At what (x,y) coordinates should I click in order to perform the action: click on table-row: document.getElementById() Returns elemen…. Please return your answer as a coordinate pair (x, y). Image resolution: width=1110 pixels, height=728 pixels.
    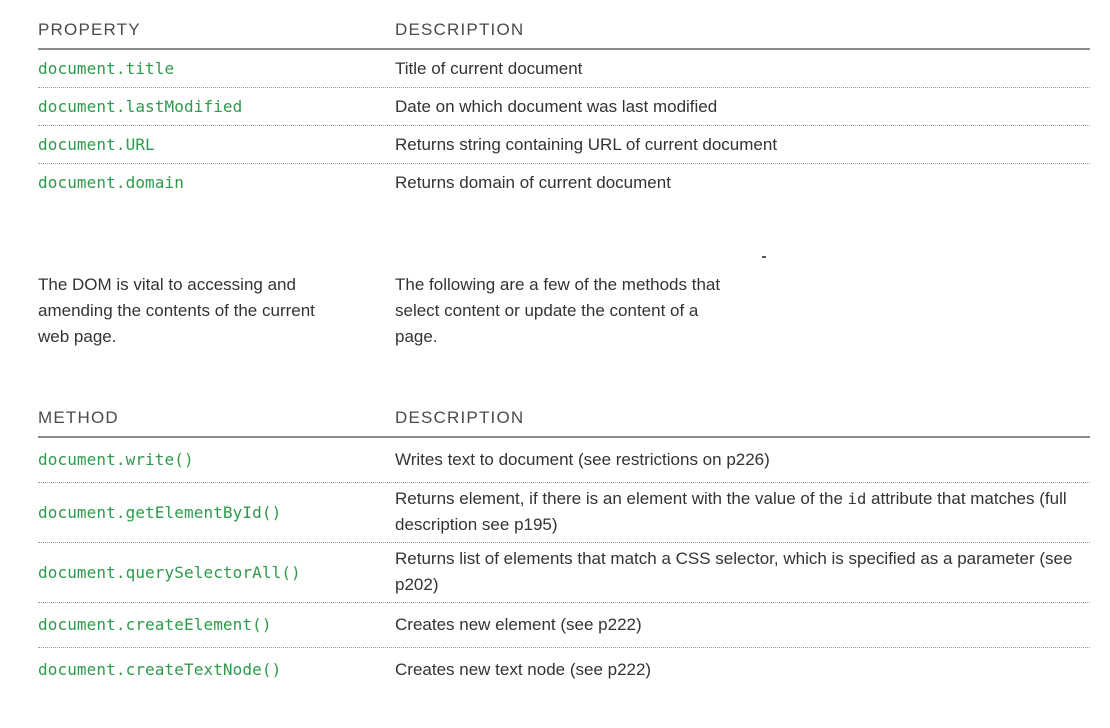
    Looking at the image, I should click on (564, 513).